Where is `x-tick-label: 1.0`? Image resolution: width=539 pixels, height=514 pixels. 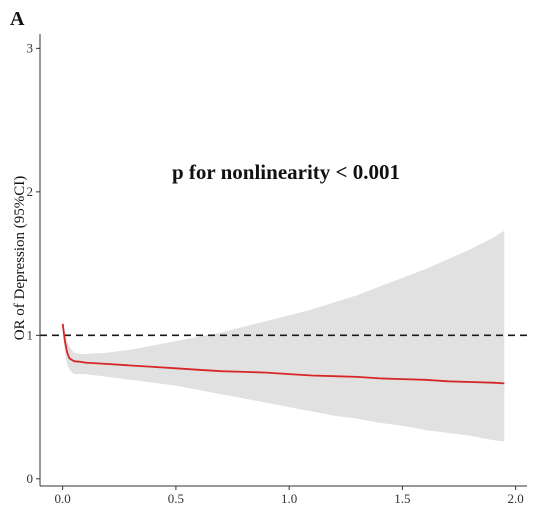 x-tick-label: 1.0 is located at coordinates (289, 498).